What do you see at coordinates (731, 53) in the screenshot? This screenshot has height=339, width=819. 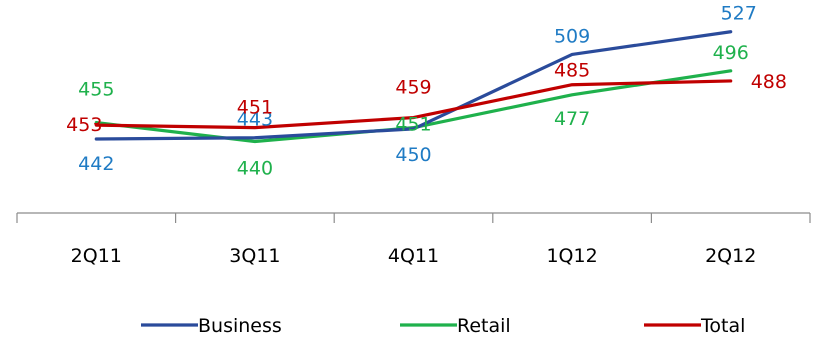 I see `data-label-retail: 496` at bounding box center [731, 53].